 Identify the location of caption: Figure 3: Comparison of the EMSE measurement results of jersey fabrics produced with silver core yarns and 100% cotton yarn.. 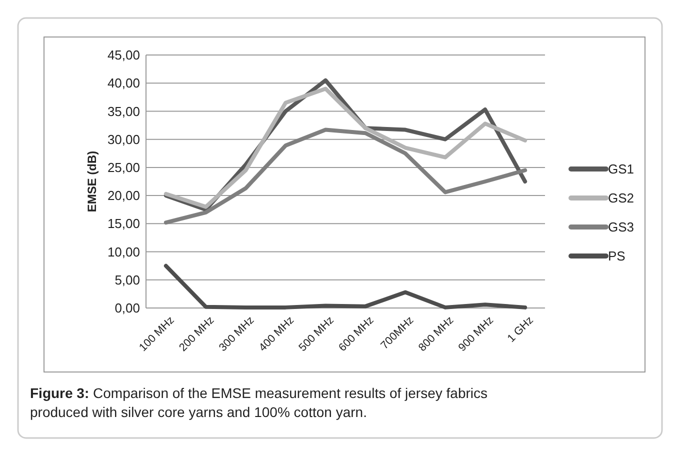
(259, 402).